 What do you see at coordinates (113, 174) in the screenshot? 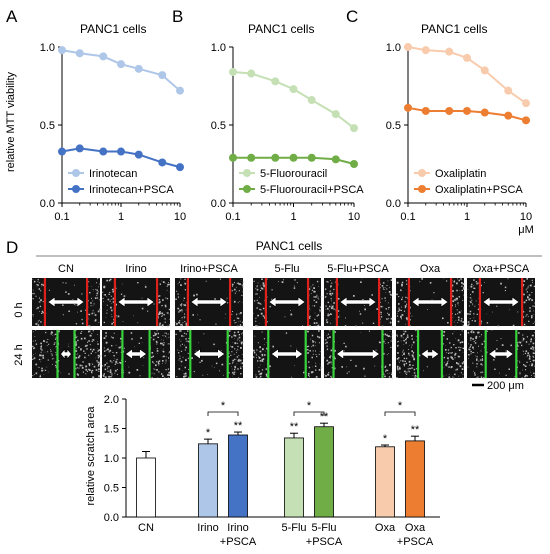
I see `panel-a-legend-label-1: Irinotecan` at bounding box center [113, 174].